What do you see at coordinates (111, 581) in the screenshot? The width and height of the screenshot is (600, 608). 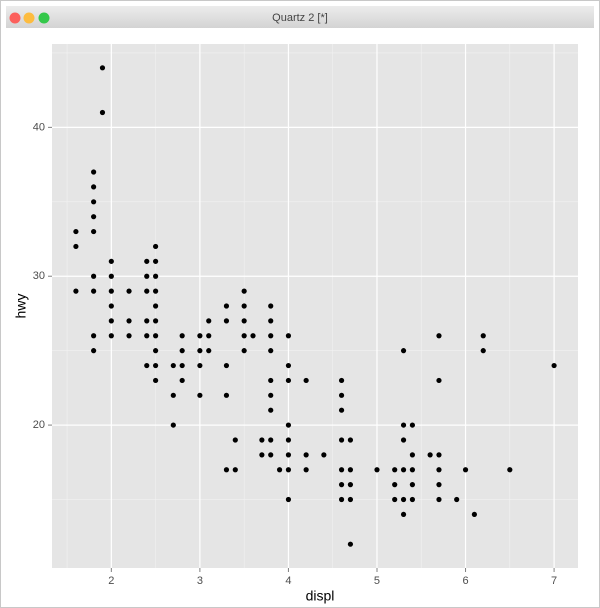 I see `x-tick-label: 2` at bounding box center [111, 581].